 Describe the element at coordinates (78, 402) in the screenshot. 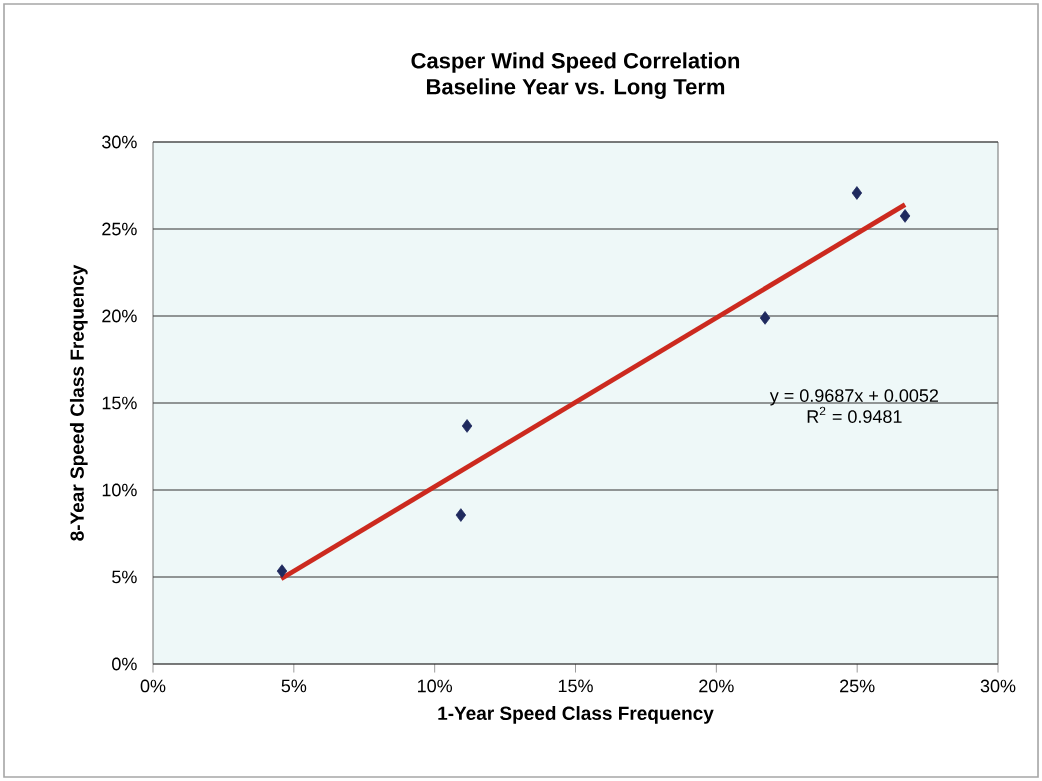

I see `y-axis-title: 8-Year Speed Class Frequency` at that location.